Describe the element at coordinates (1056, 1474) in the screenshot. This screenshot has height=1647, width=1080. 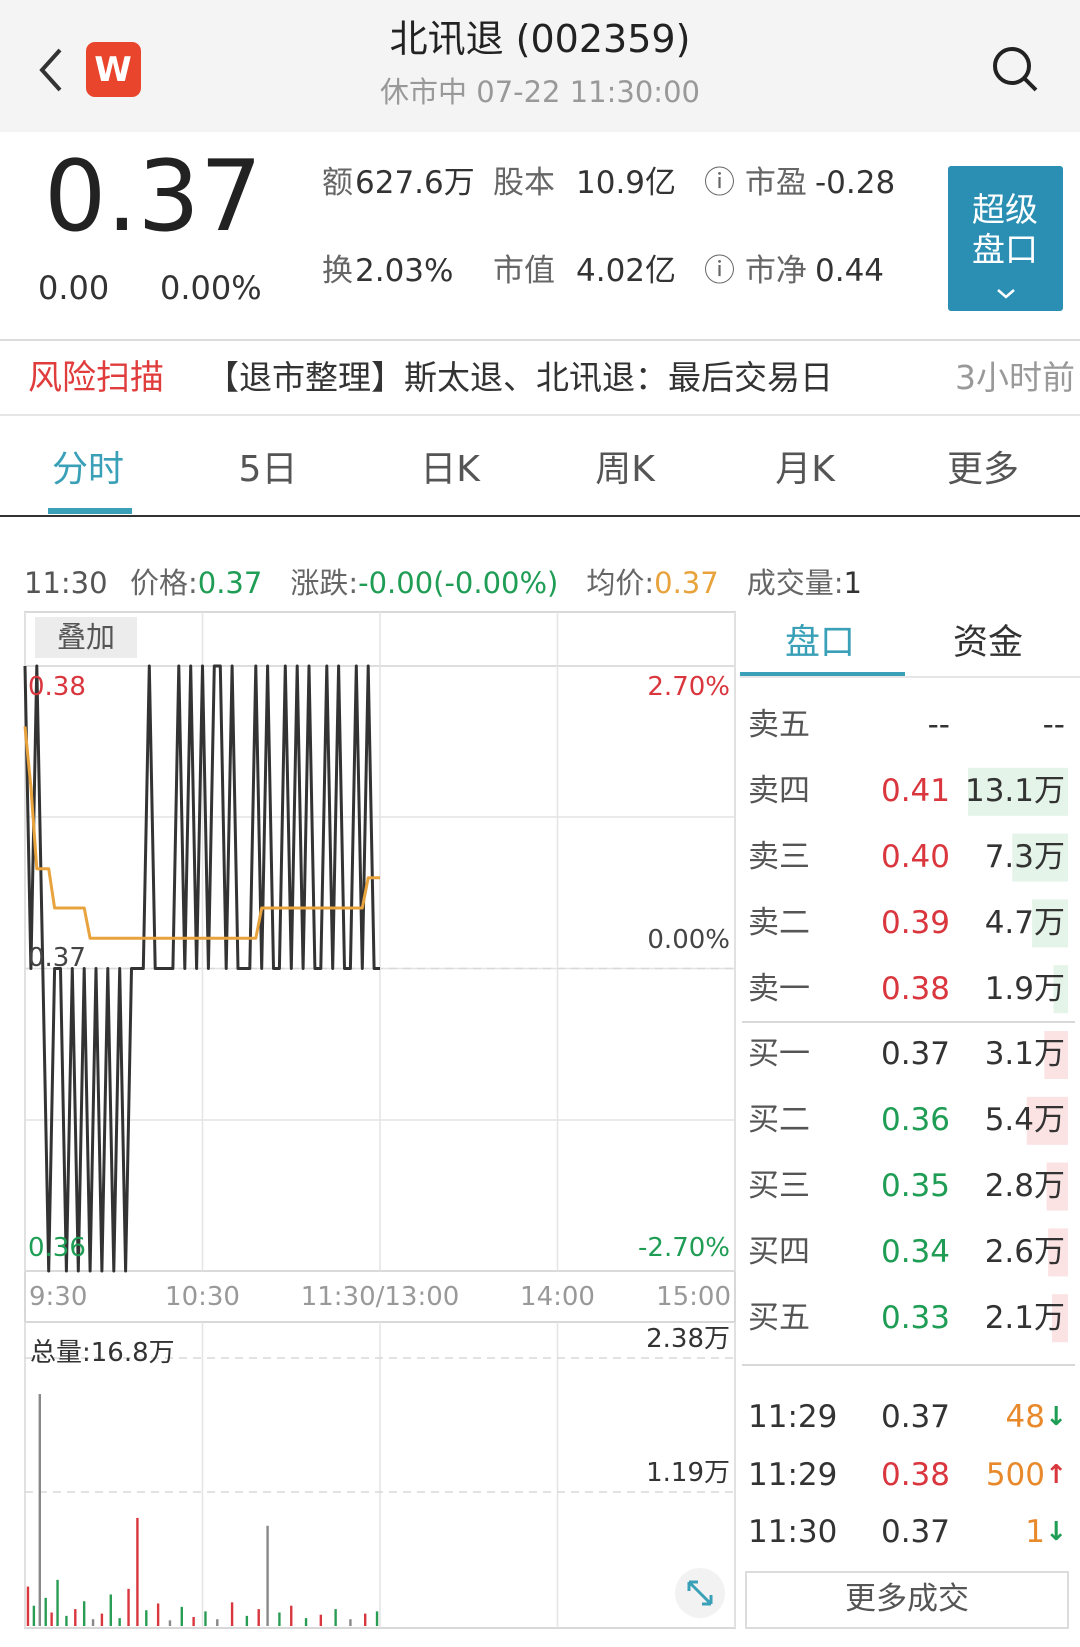
I see `trade-direction: ↑` at that location.